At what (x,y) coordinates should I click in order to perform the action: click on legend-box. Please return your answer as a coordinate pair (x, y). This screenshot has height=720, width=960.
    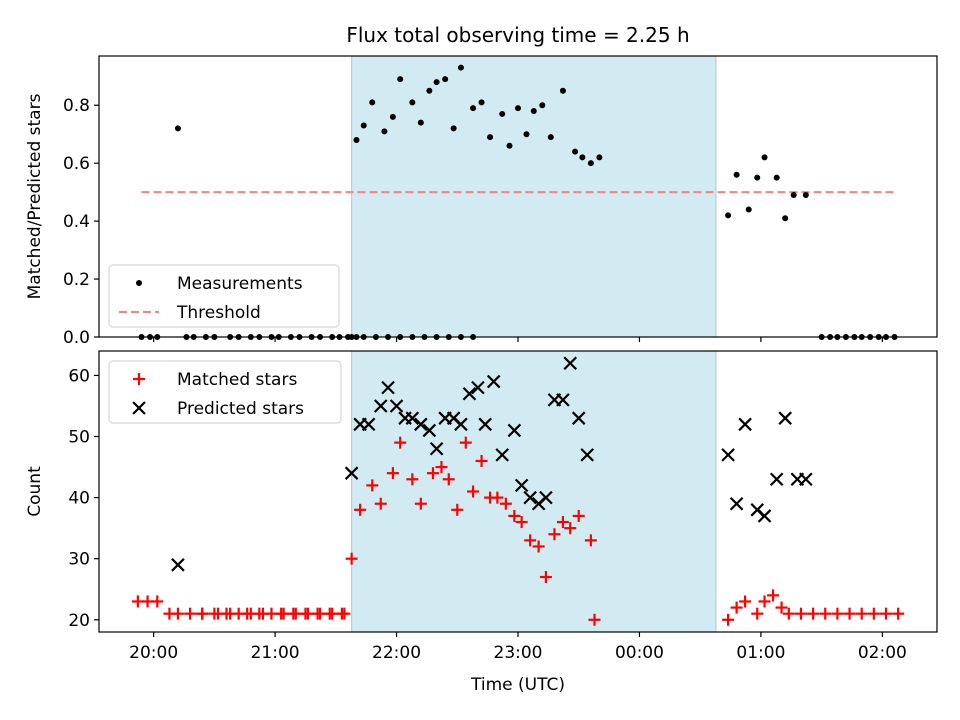
    Looking at the image, I should click on (225, 392).